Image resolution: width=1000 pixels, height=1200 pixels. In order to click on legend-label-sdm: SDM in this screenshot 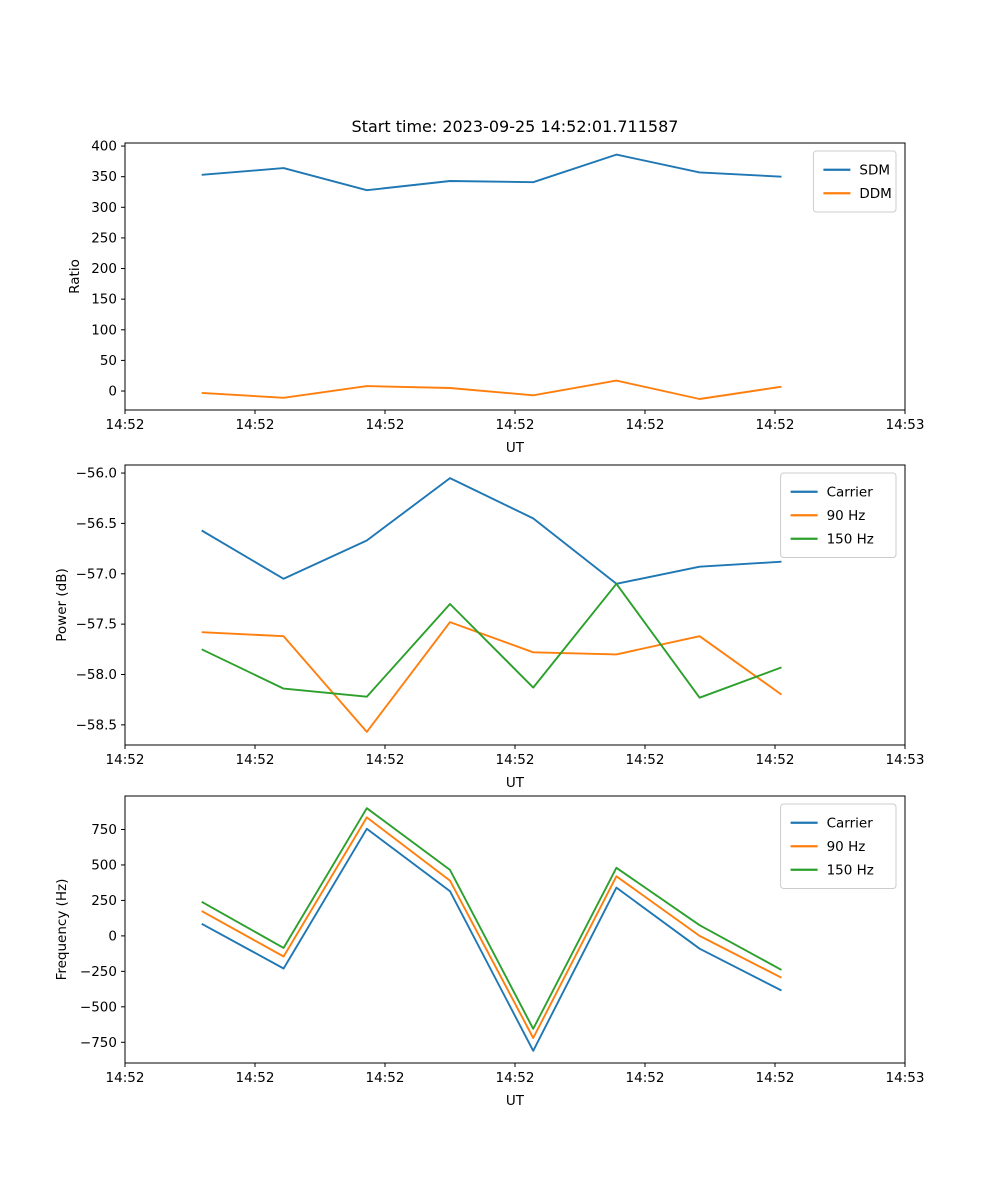, I will do `click(874, 170)`.